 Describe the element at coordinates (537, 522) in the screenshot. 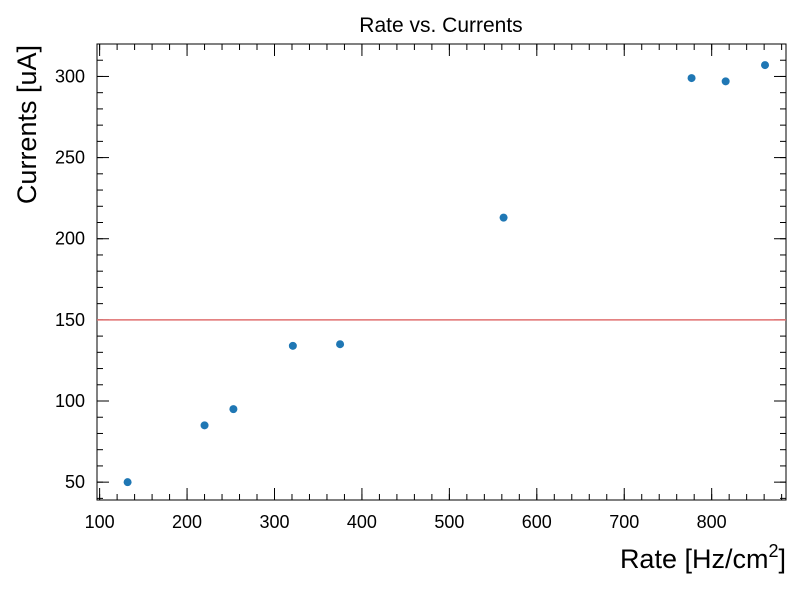

I see `x-tick-label: 600` at that location.